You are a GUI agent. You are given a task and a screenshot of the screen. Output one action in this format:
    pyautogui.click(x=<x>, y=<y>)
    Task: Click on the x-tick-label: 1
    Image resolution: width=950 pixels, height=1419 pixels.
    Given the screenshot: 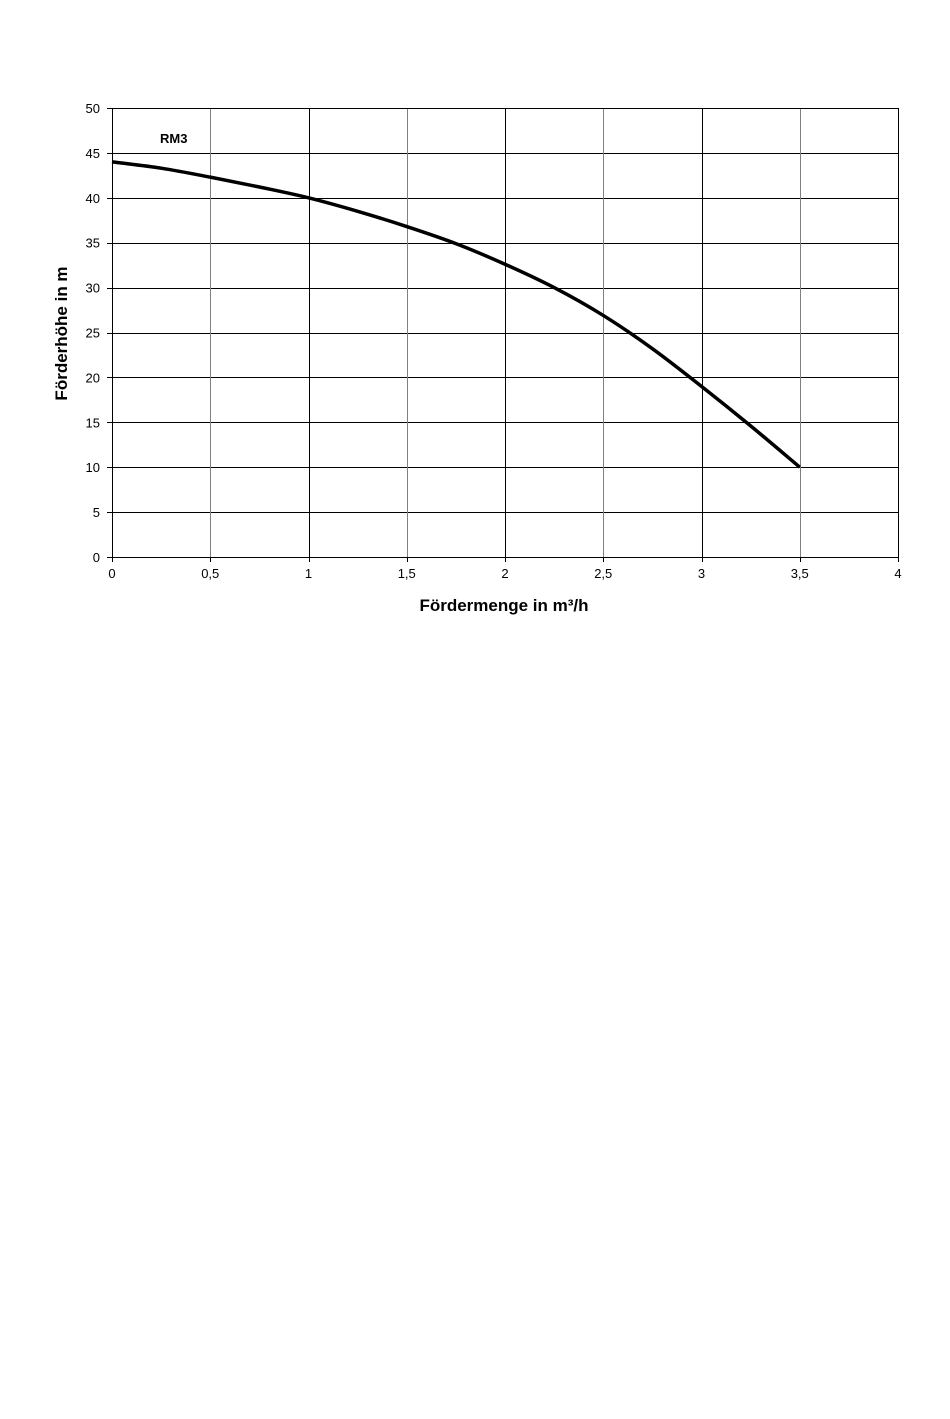 What is the action you would take?
    pyautogui.click(x=308, y=573)
    